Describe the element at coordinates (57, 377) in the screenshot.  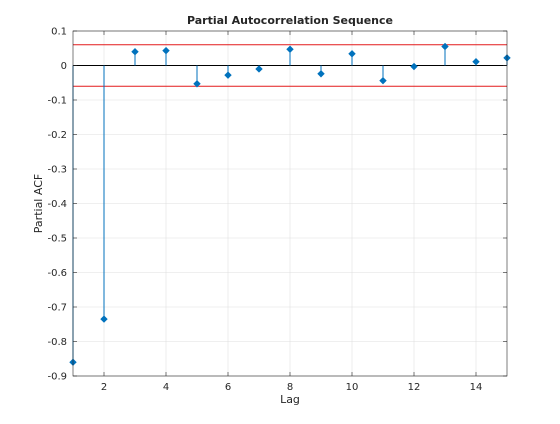
I see `y-tick-label: -0.9` at that location.